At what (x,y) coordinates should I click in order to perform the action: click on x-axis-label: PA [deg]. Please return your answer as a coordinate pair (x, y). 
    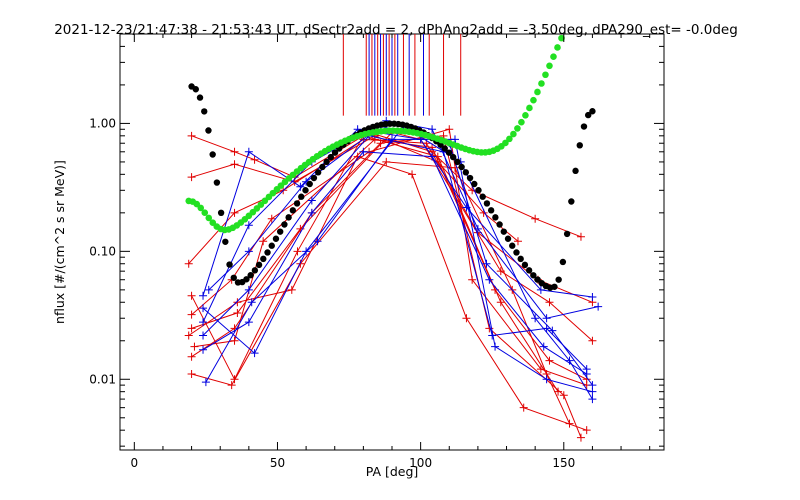
    Looking at the image, I should click on (392, 471).